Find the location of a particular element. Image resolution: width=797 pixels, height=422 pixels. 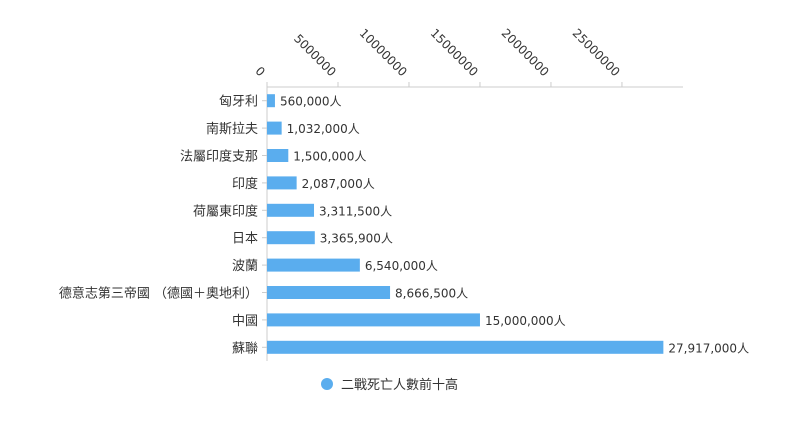

bar-data-label: 2,087,000人 is located at coordinates (338, 184).